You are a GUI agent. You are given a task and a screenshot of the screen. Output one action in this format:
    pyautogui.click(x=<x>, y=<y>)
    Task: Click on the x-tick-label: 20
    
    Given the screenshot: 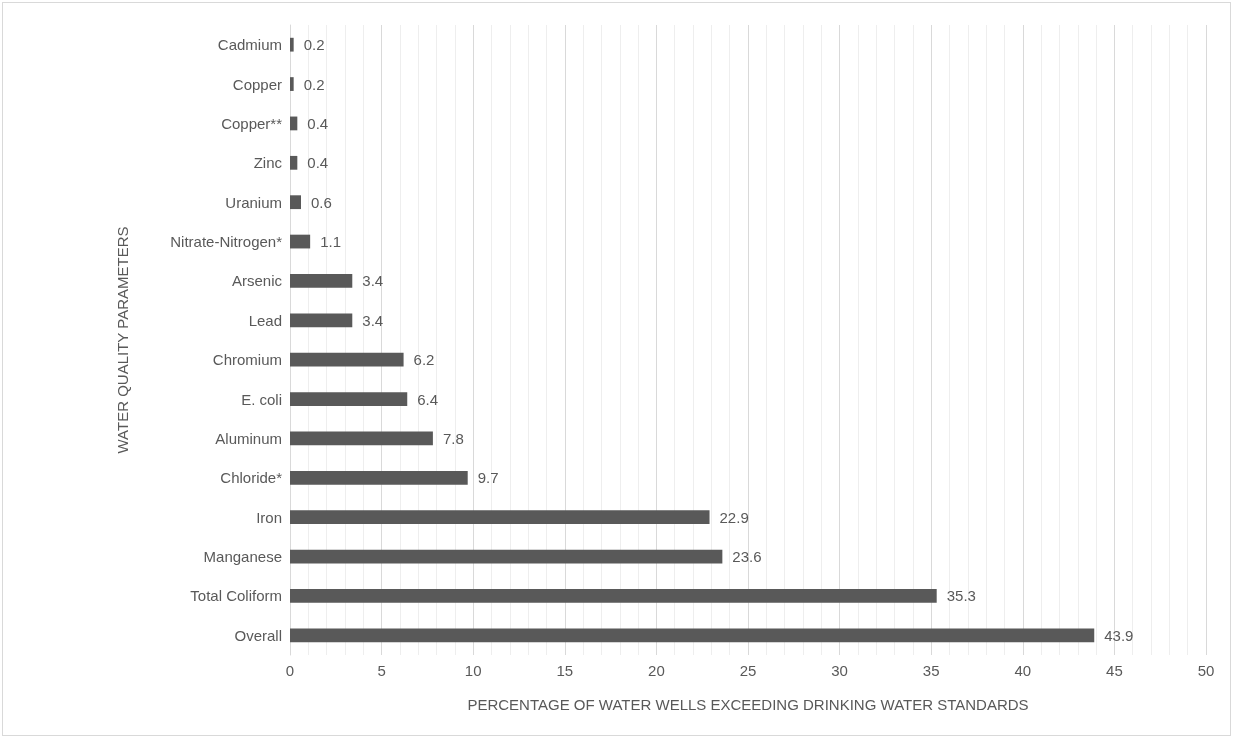 What is the action you would take?
    pyautogui.click(x=656, y=670)
    